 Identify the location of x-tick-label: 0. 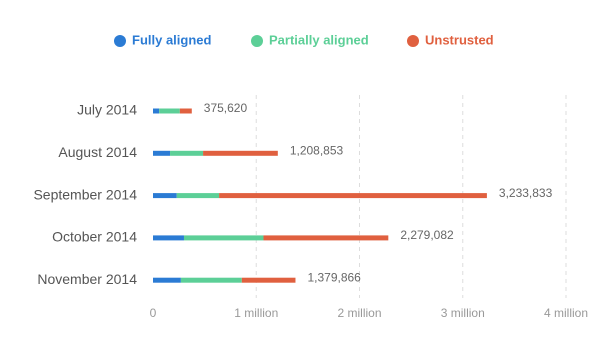
(153, 313).